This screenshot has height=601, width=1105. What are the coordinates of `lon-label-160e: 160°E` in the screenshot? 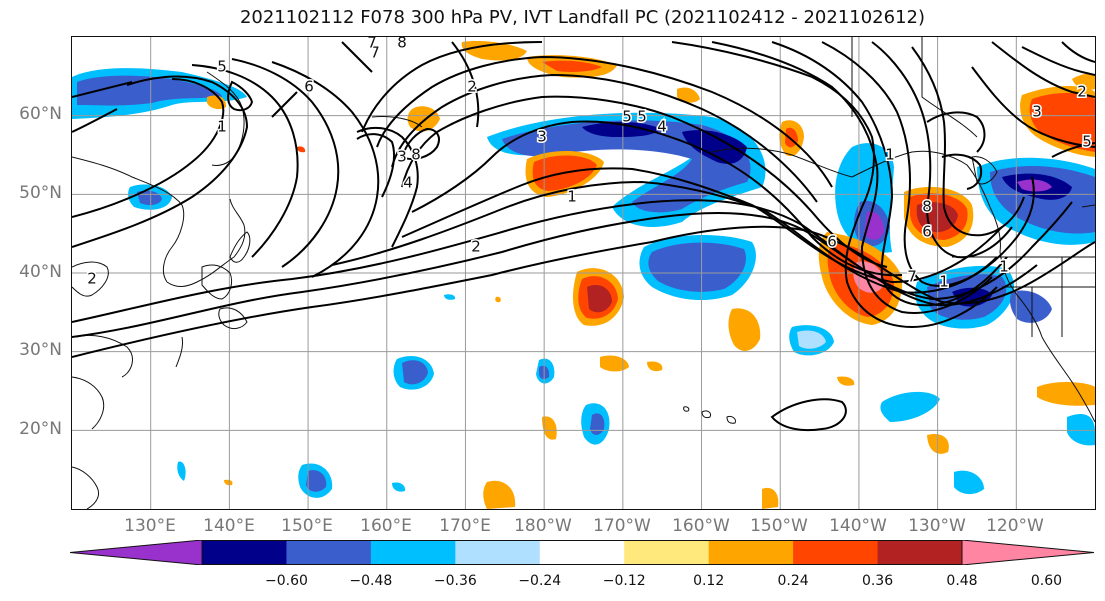 It's located at (386, 526).